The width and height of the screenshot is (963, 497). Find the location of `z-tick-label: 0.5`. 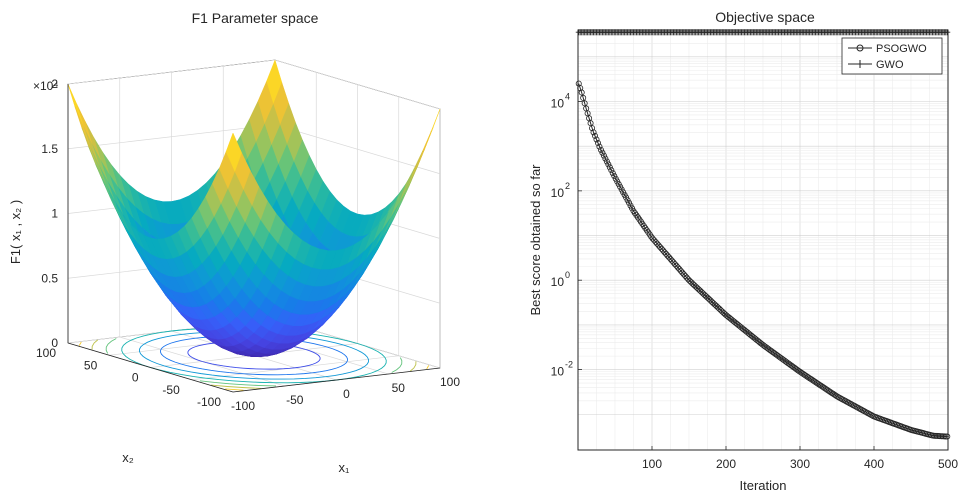

z-tick-label: 0.5 is located at coordinates (49, 278).